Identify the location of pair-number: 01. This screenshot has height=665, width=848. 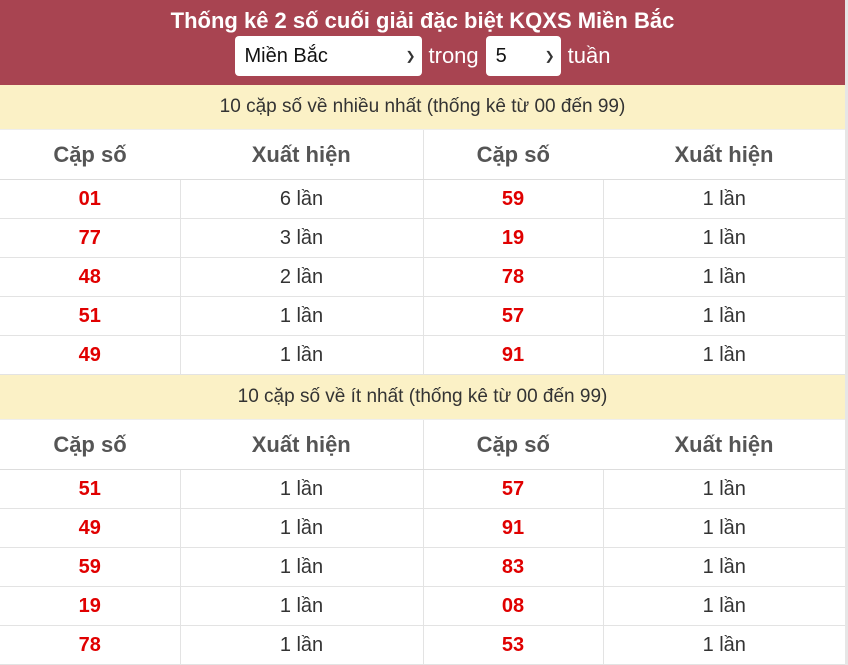
(90, 199).